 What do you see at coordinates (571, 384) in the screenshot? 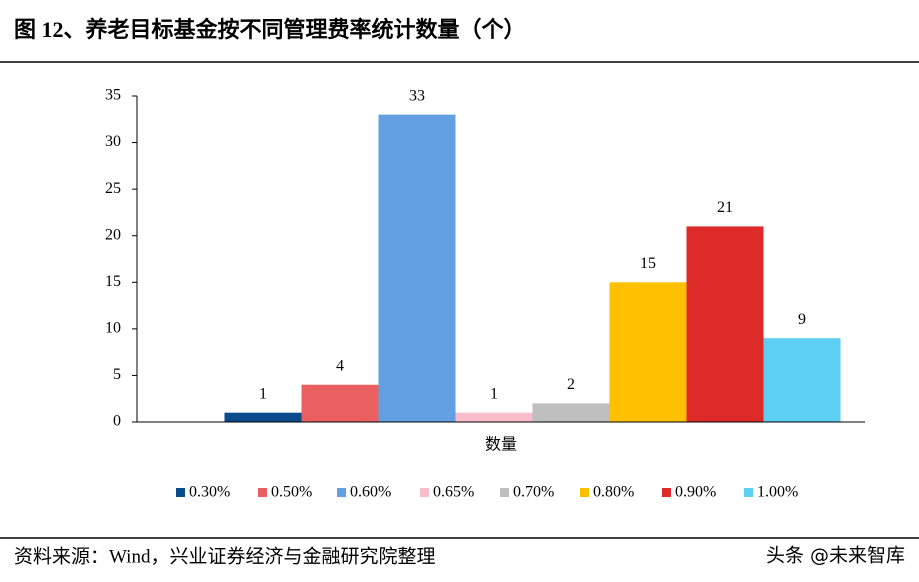
I see `data-label: 2` at bounding box center [571, 384].